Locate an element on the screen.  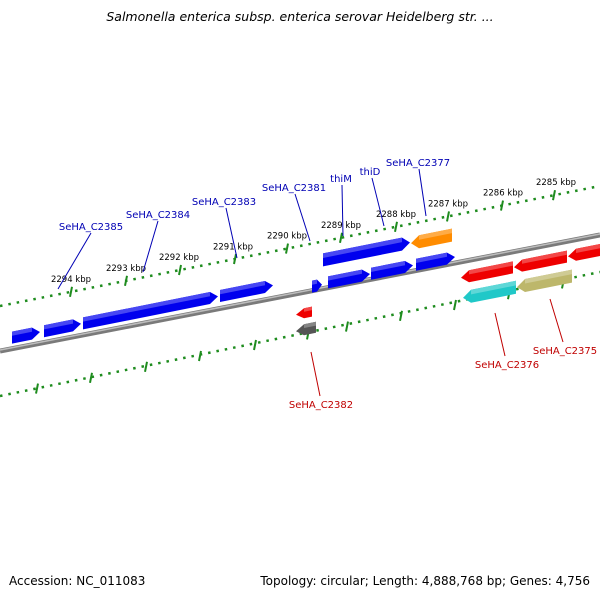
gene-SeHA_C2382-red is located at coordinates (304, 312).